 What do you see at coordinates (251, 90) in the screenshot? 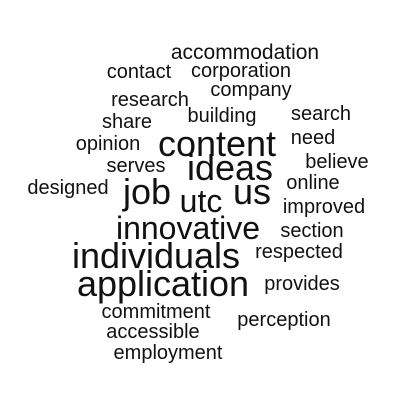
I see `word-company: company` at bounding box center [251, 90].